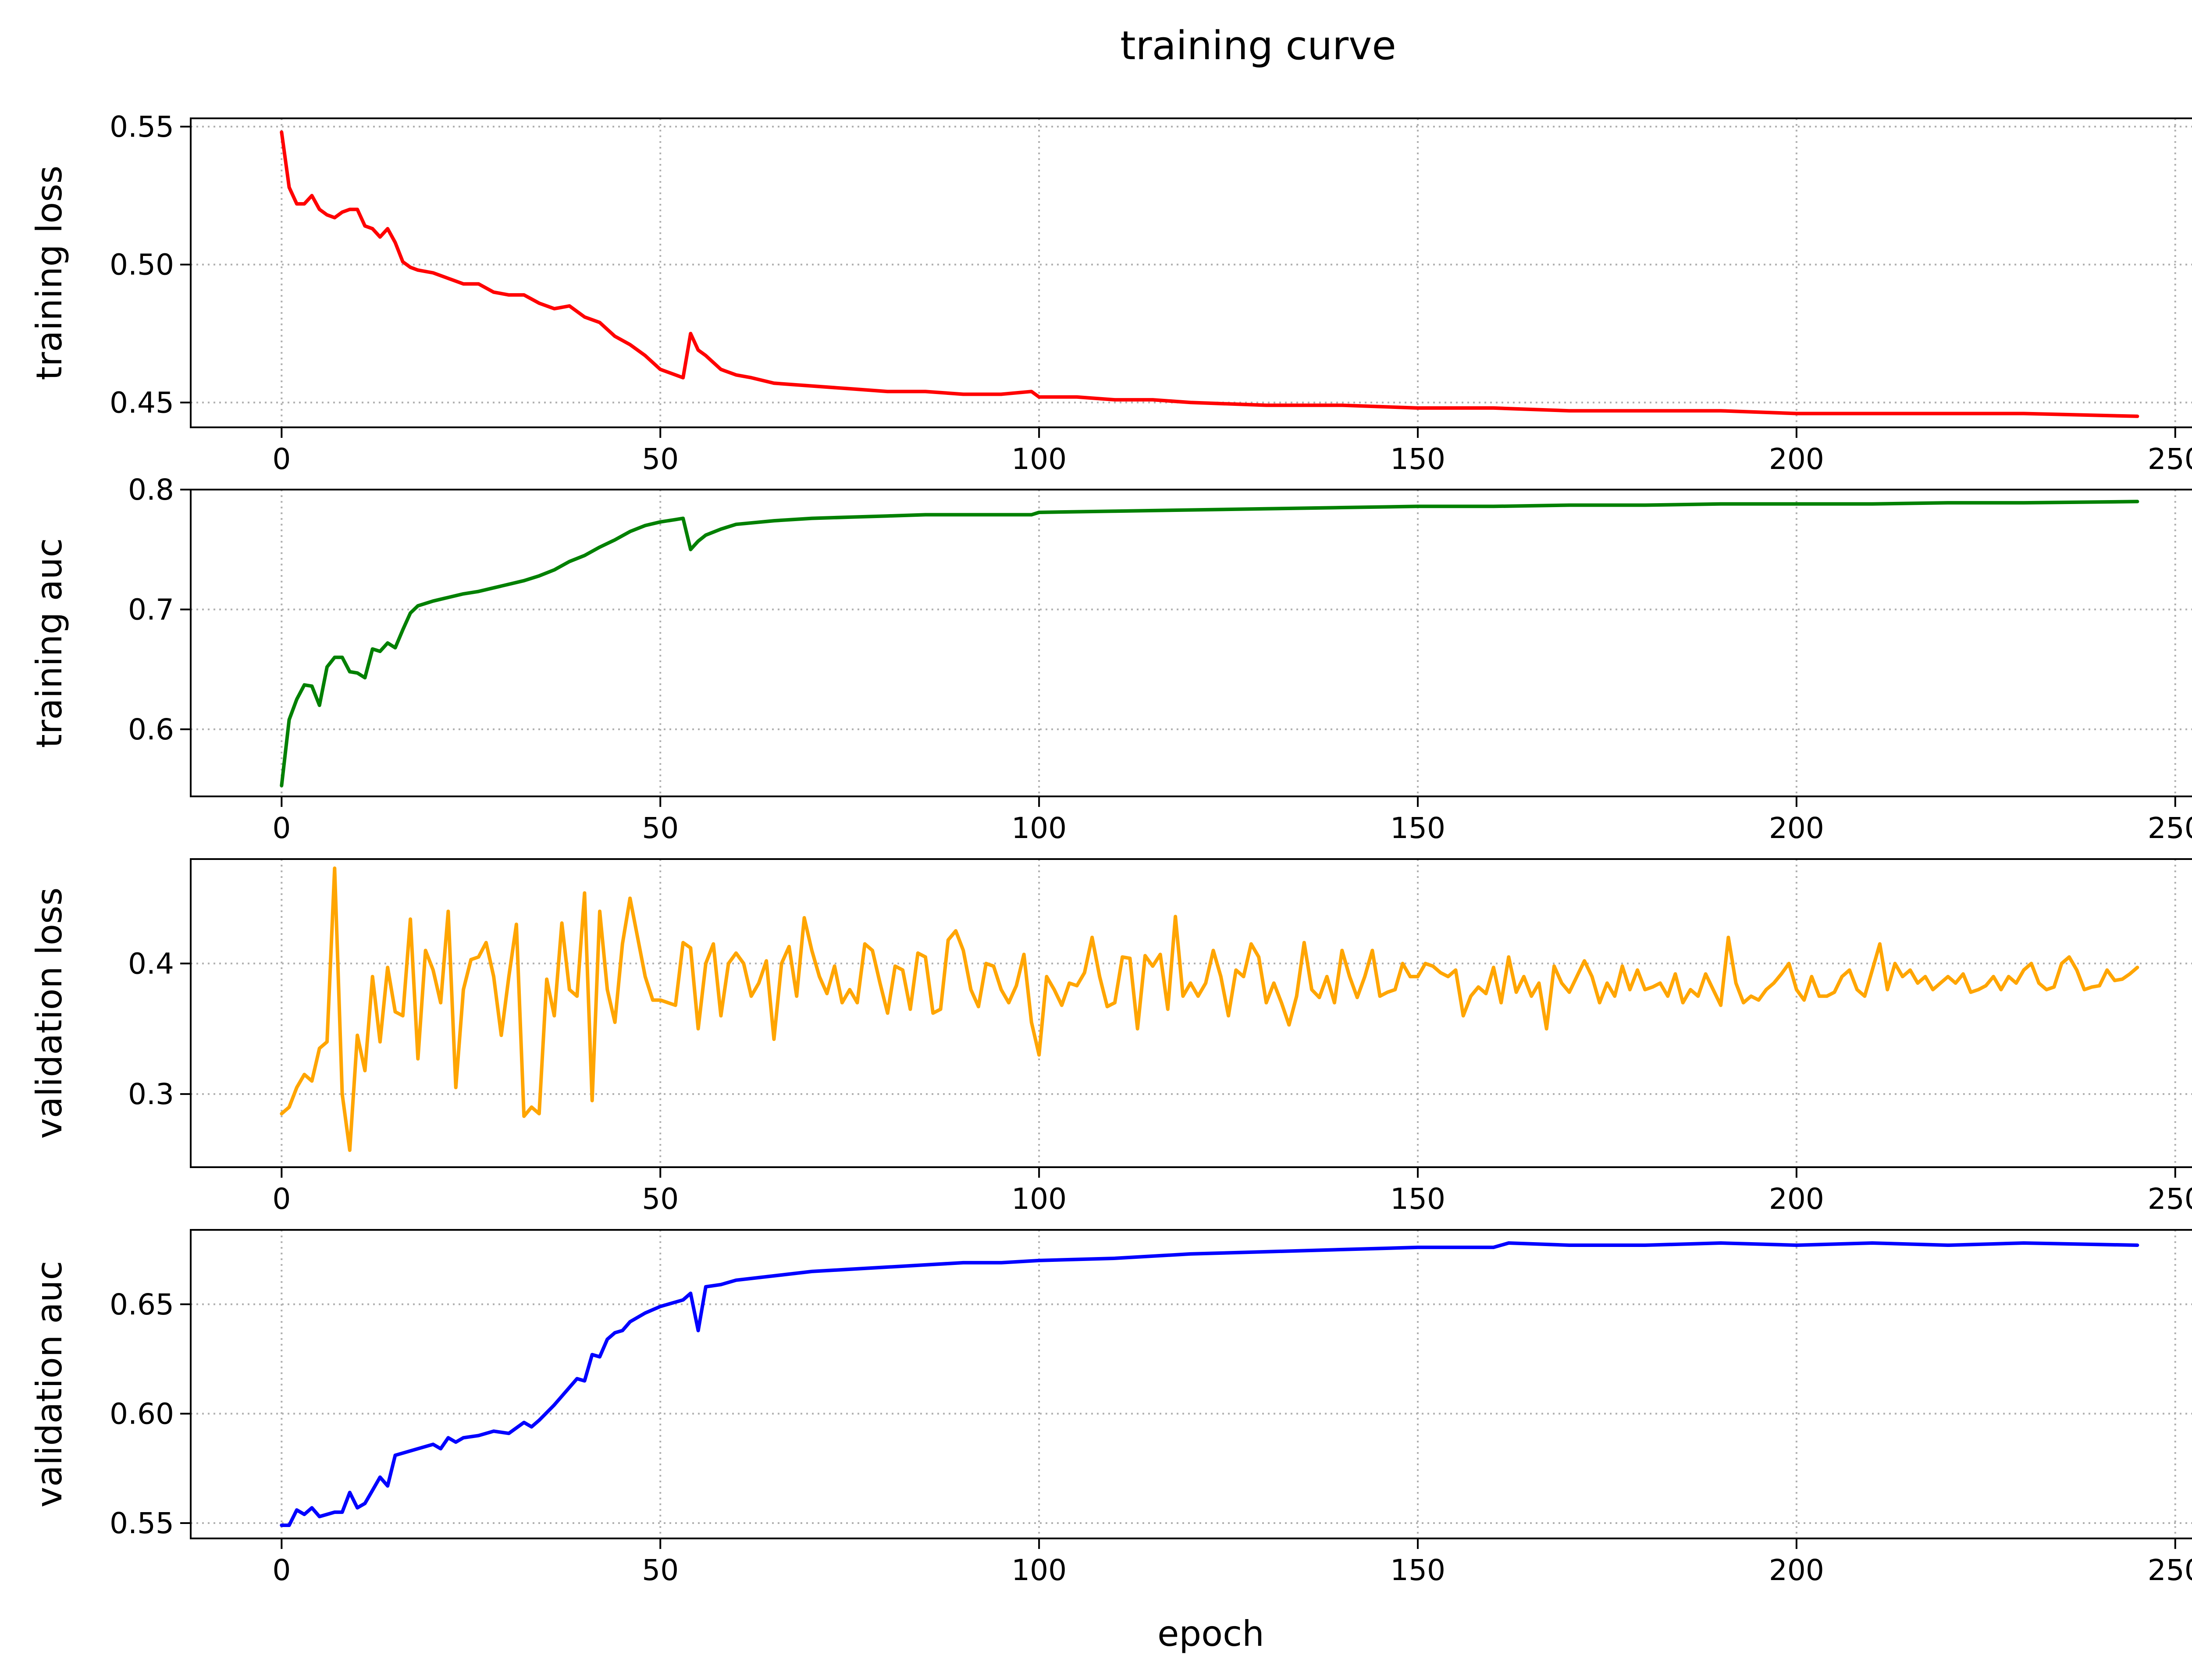  I want to click on x-axis-label: epoch, so click(1210, 1633).